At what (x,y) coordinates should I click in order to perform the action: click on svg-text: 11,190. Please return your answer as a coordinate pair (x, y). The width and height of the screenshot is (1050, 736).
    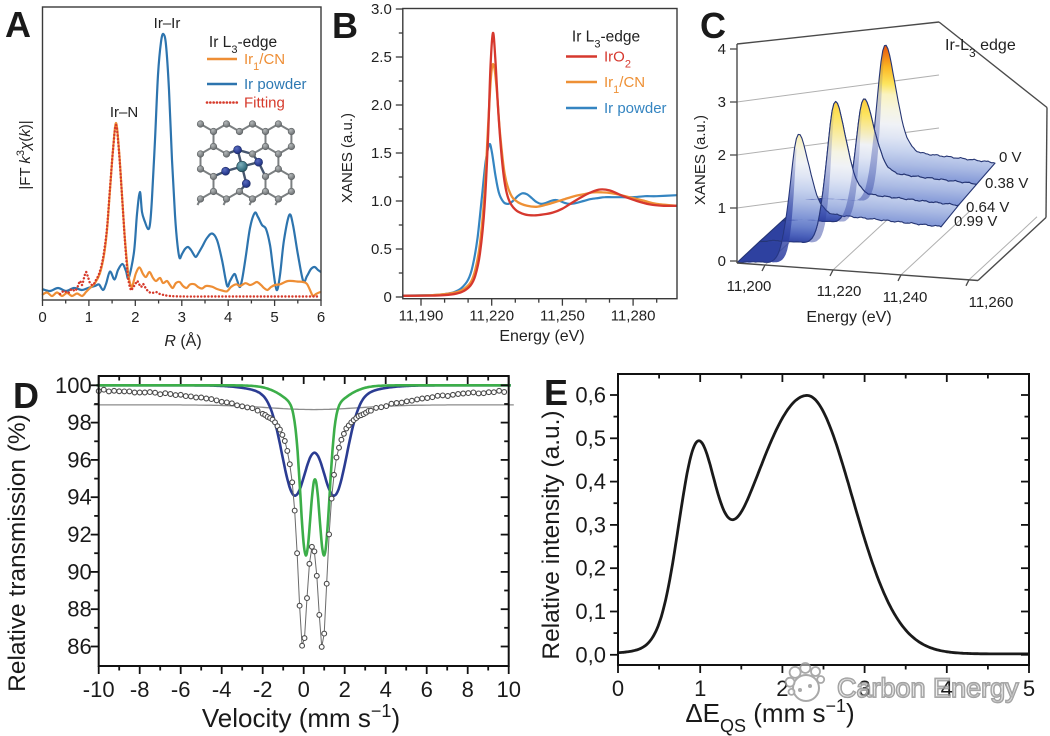
    Looking at the image, I should click on (421, 316).